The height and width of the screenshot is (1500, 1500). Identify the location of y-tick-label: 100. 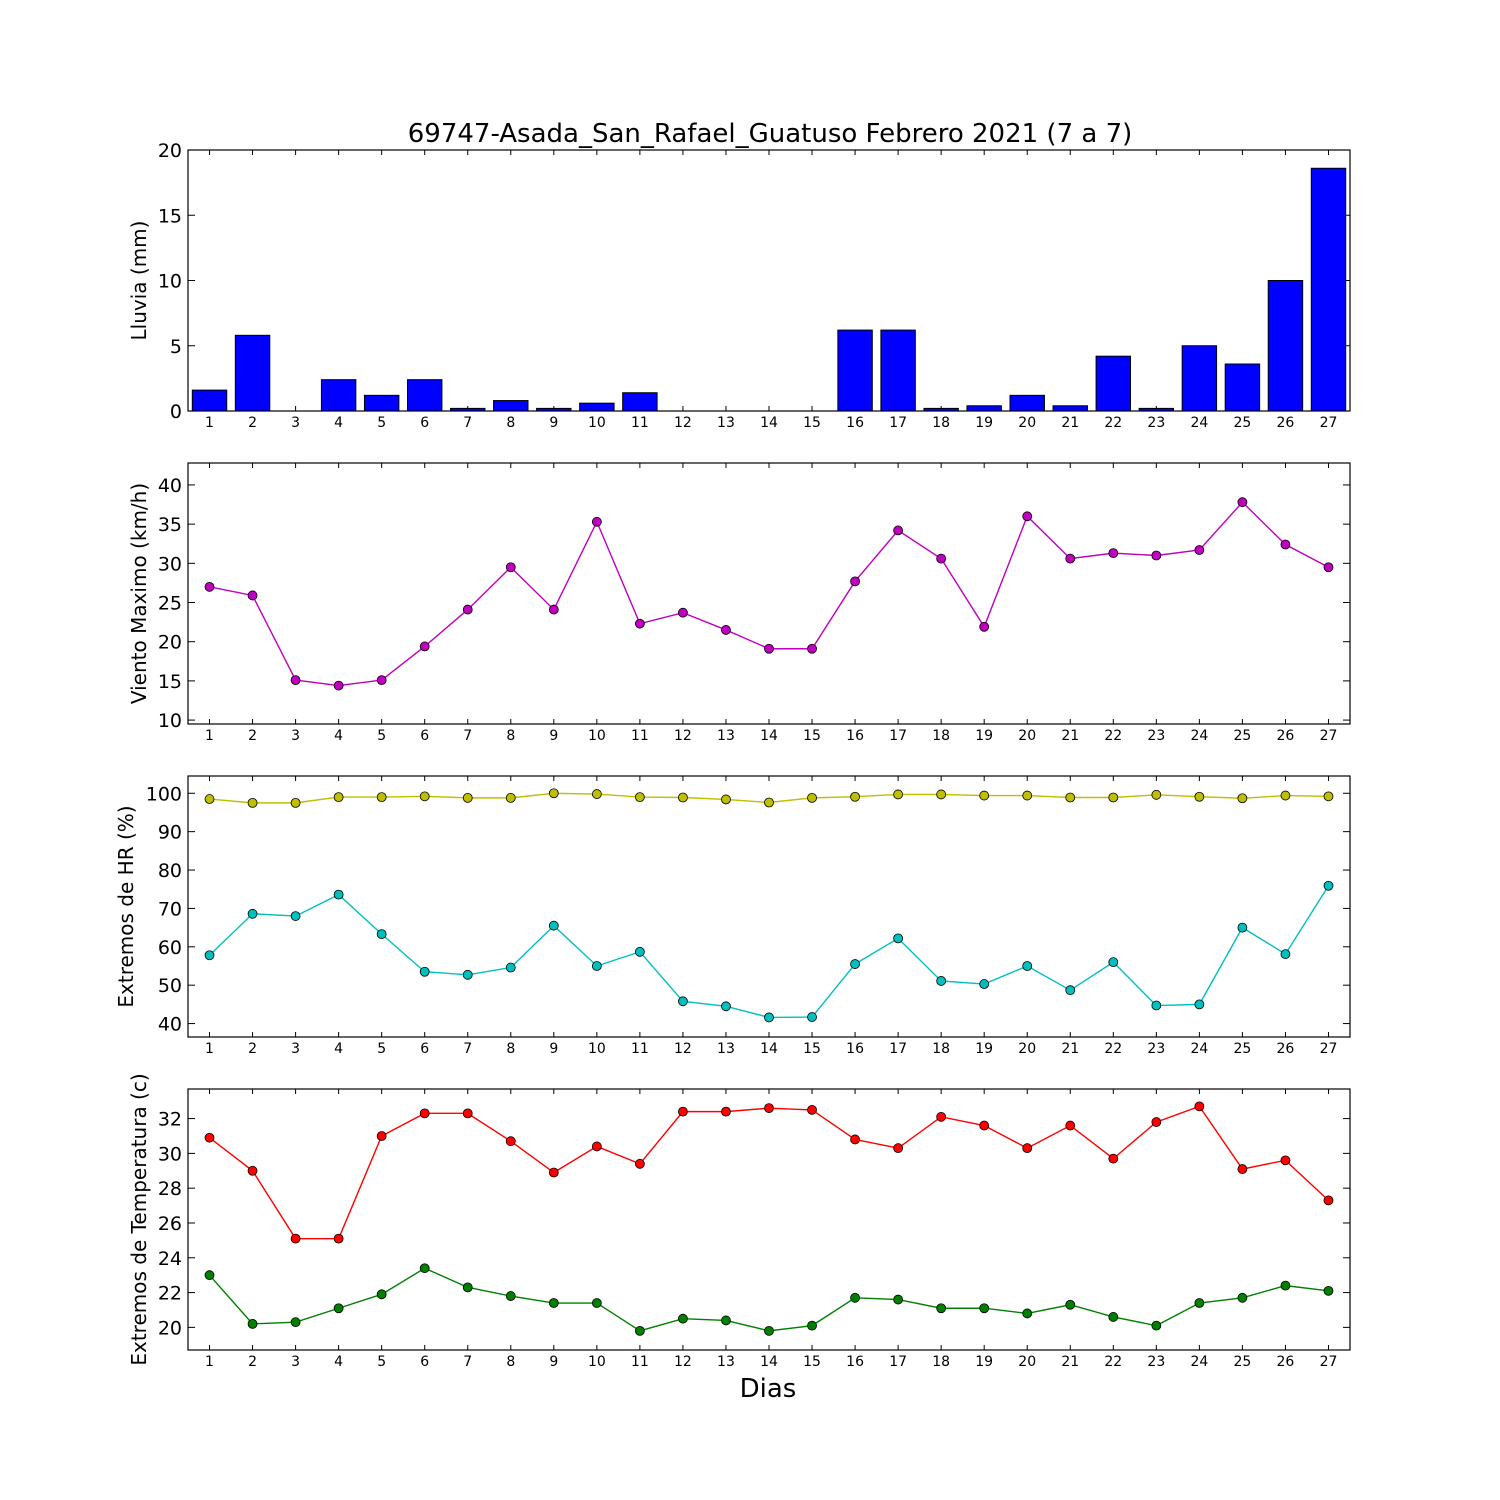
(164, 794).